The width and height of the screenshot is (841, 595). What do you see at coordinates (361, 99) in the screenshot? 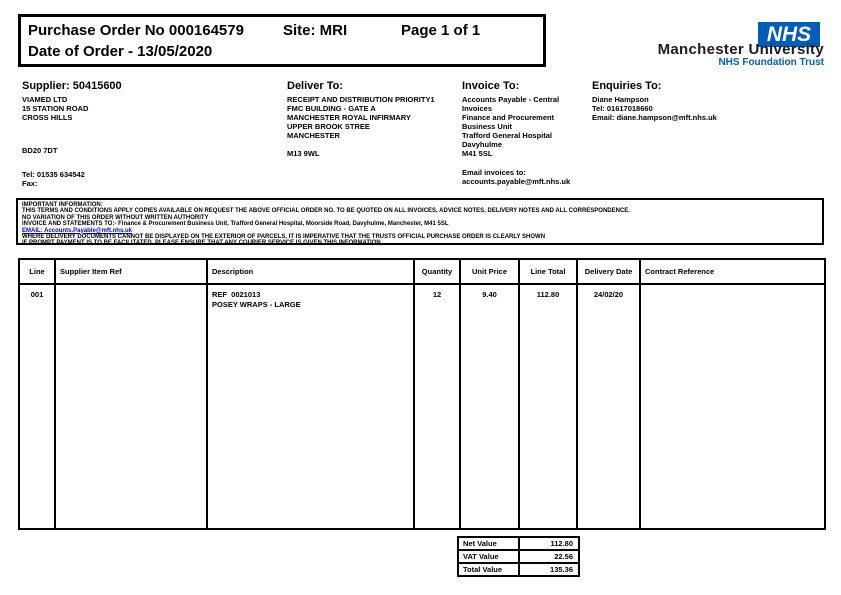
I see `address-line: RECEIPT AND DISTRIBUTION PRIORITY1` at bounding box center [361, 99].